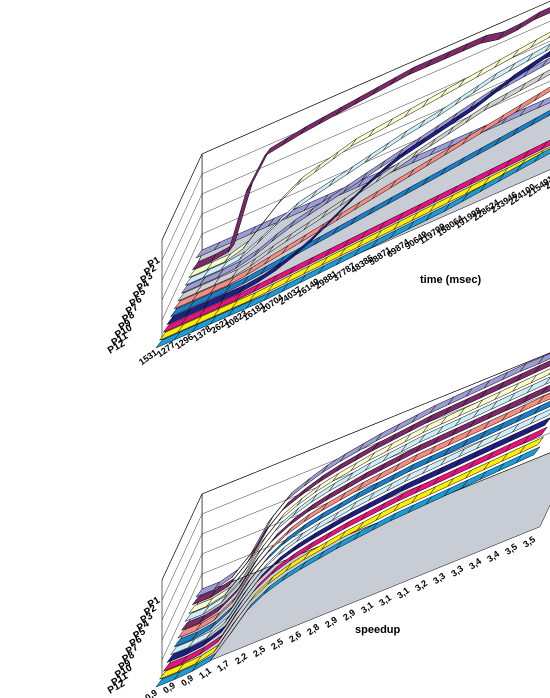 Image resolution: width=550 pixels, height=698 pixels. What do you see at coordinates (313, 629) in the screenshot?
I see `x-tick-label: 2,8` at bounding box center [313, 629].